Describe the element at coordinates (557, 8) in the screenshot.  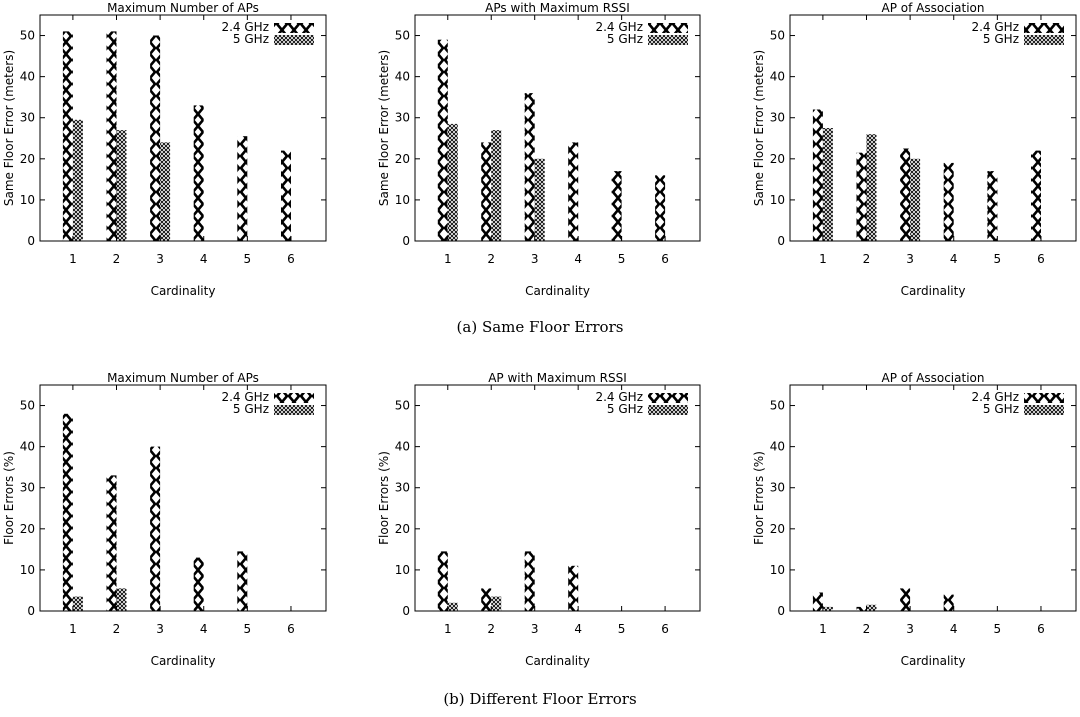
I see `chart-title: APs with Maximum RSSI` at that location.